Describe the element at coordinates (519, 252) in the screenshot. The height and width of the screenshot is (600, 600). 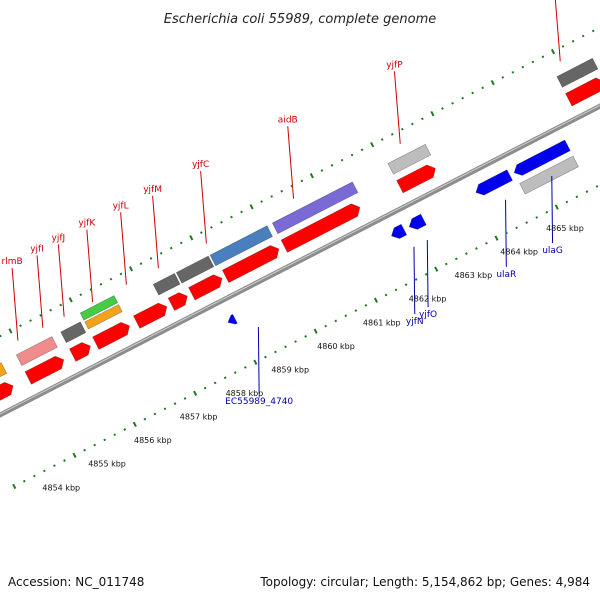
I see `kbp-tick-label: 4864 kbp` at that location.